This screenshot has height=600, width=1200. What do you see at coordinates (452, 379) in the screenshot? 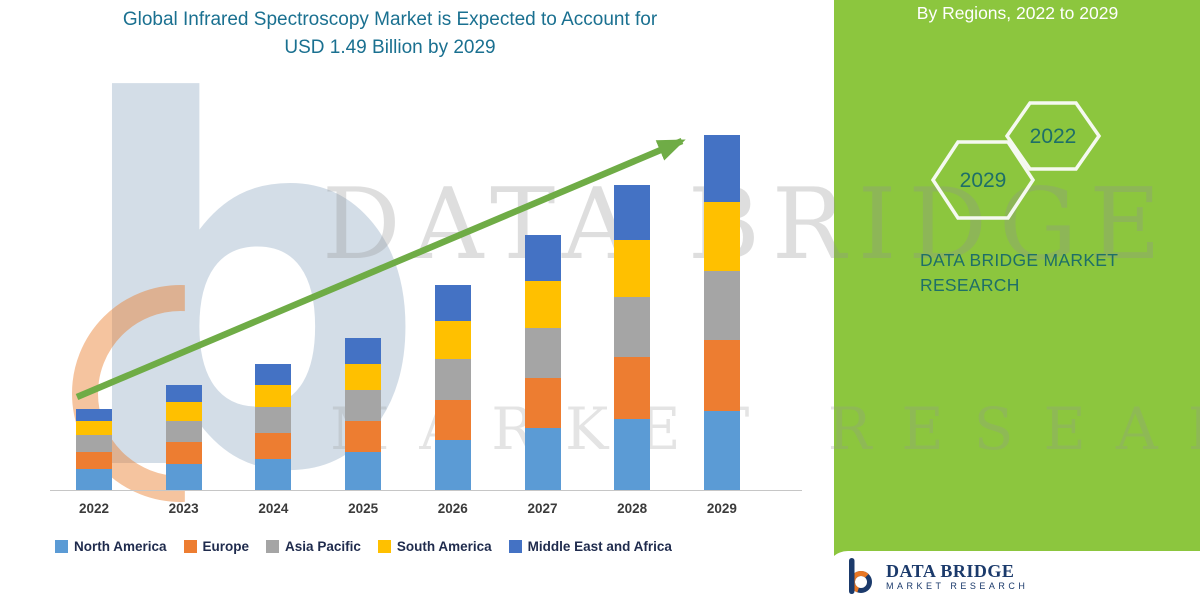
I see `bar-segment-asia-pacific-2026` at bounding box center [452, 379].